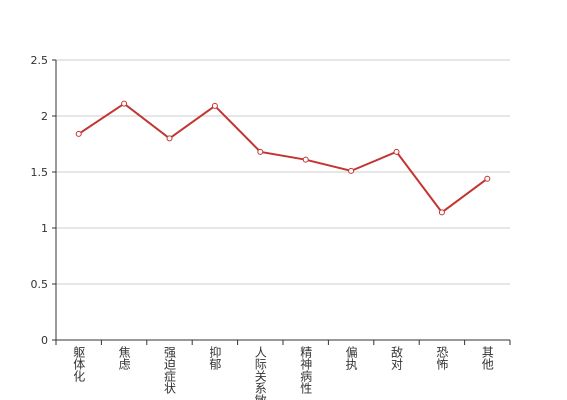 The height and width of the screenshot is (400, 567). Describe the element at coordinates (397, 357) in the screenshot. I see `x-tick-label: 敌对` at that location.